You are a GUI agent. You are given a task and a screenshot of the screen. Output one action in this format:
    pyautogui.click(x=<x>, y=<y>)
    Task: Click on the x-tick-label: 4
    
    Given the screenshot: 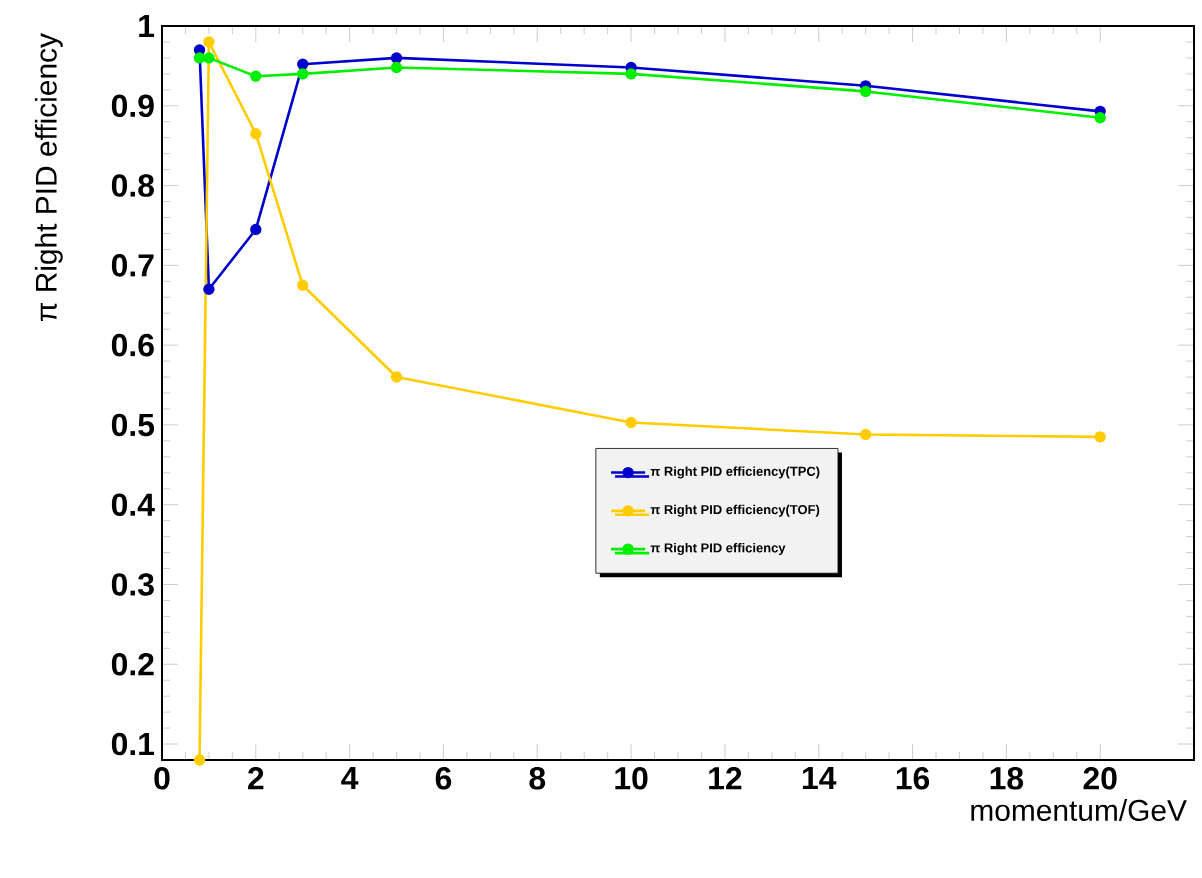 What is the action you would take?
    pyautogui.click(x=350, y=778)
    